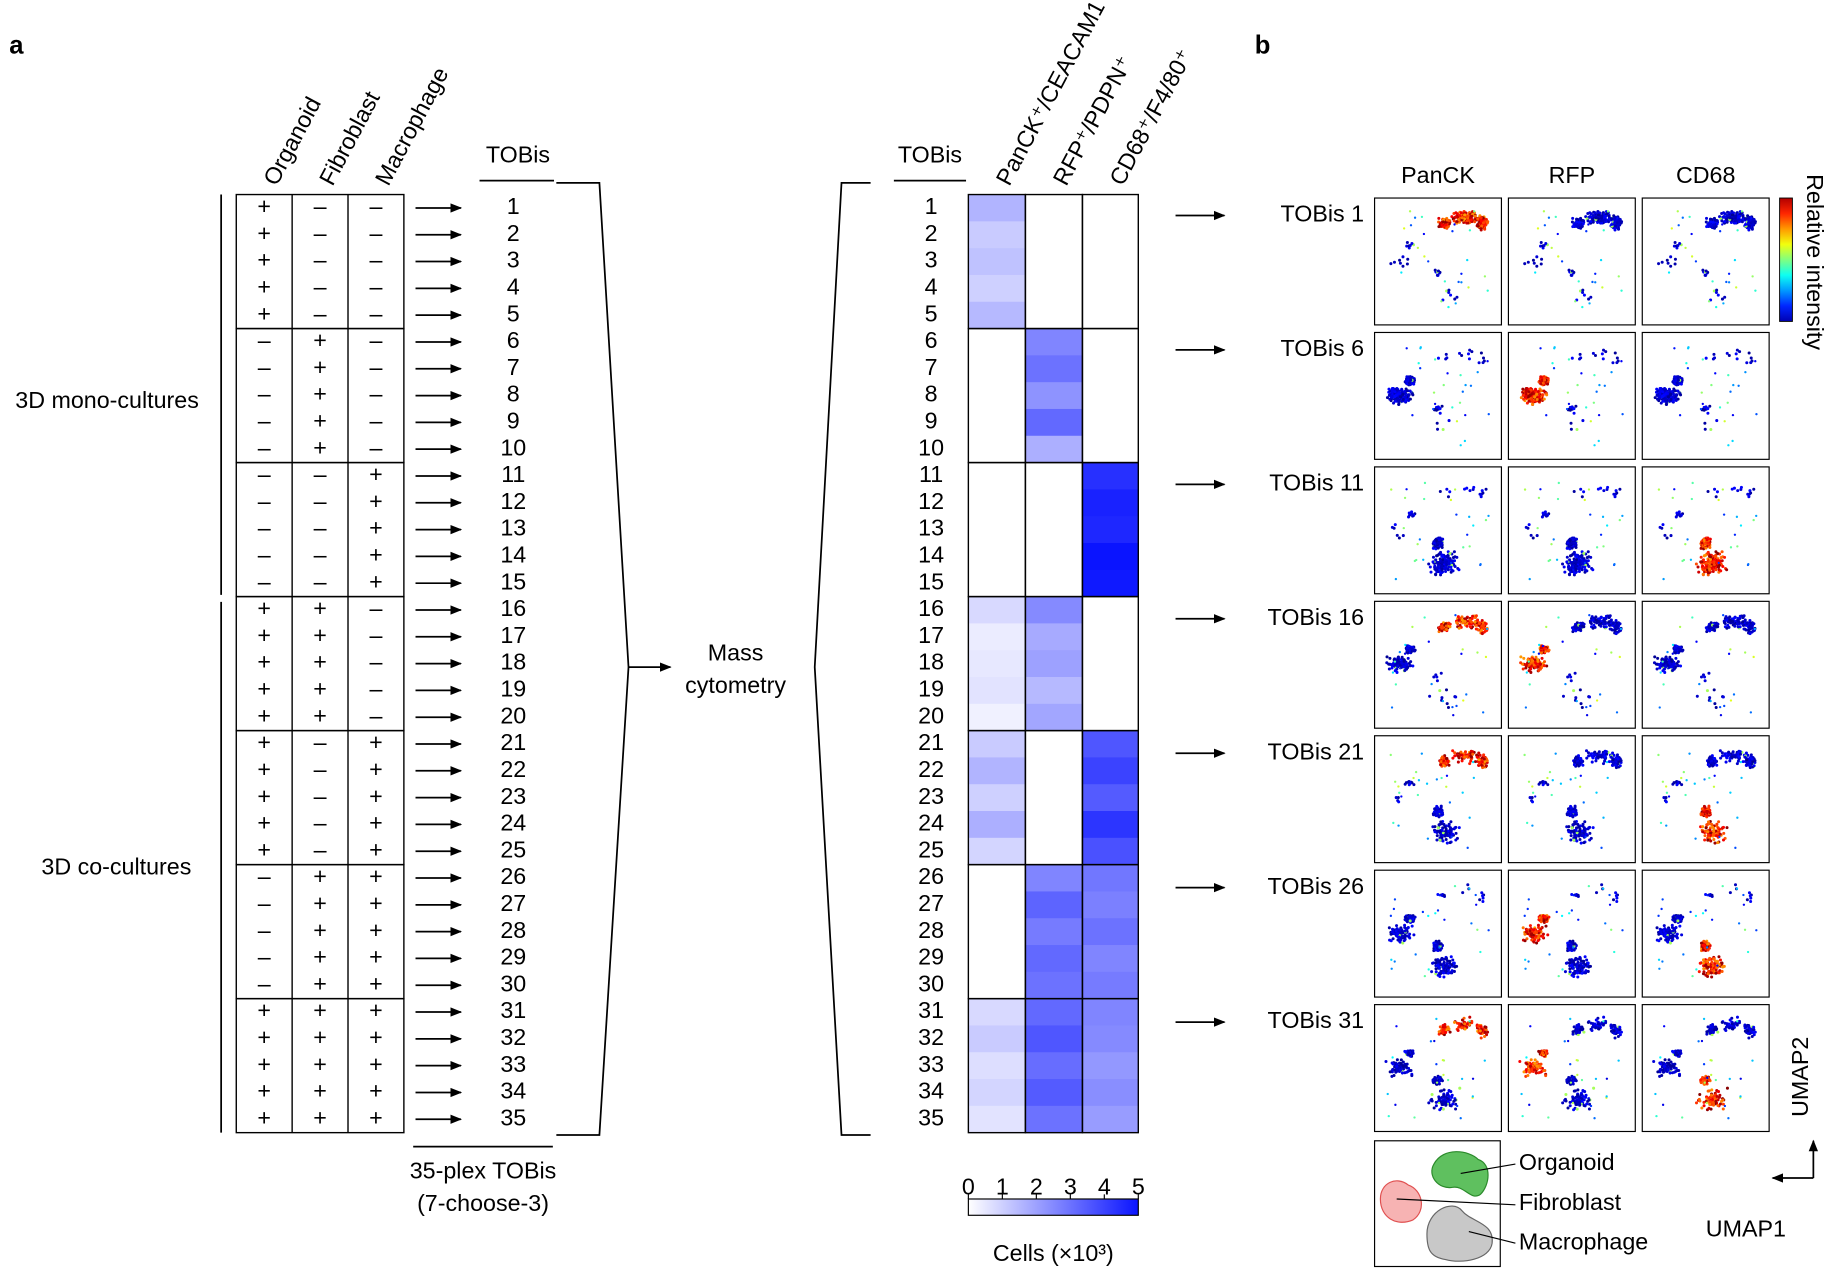  I want to click on row-number: 3, so click(513, 260).